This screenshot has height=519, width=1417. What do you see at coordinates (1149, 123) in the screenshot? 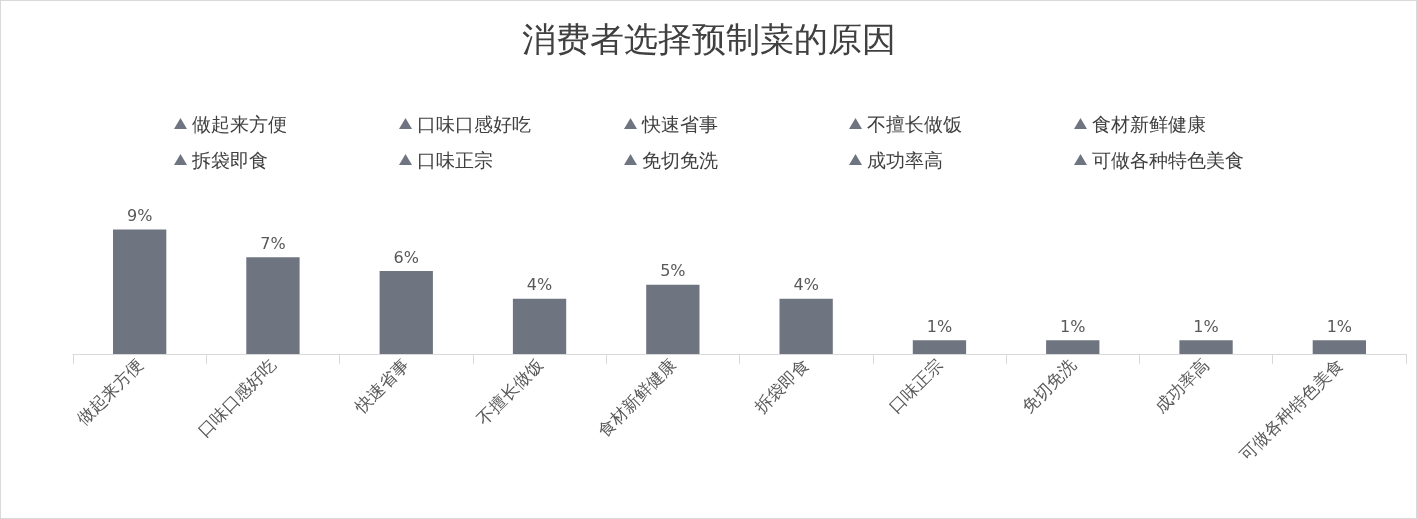
I see `legend-label: 食材新鲜健康` at bounding box center [1149, 123].